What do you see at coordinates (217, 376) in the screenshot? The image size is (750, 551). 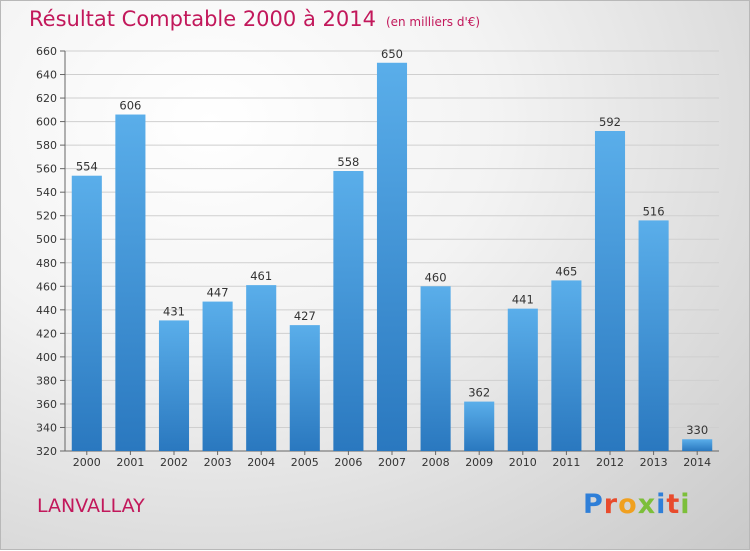 I see `bar-2003` at bounding box center [217, 376].